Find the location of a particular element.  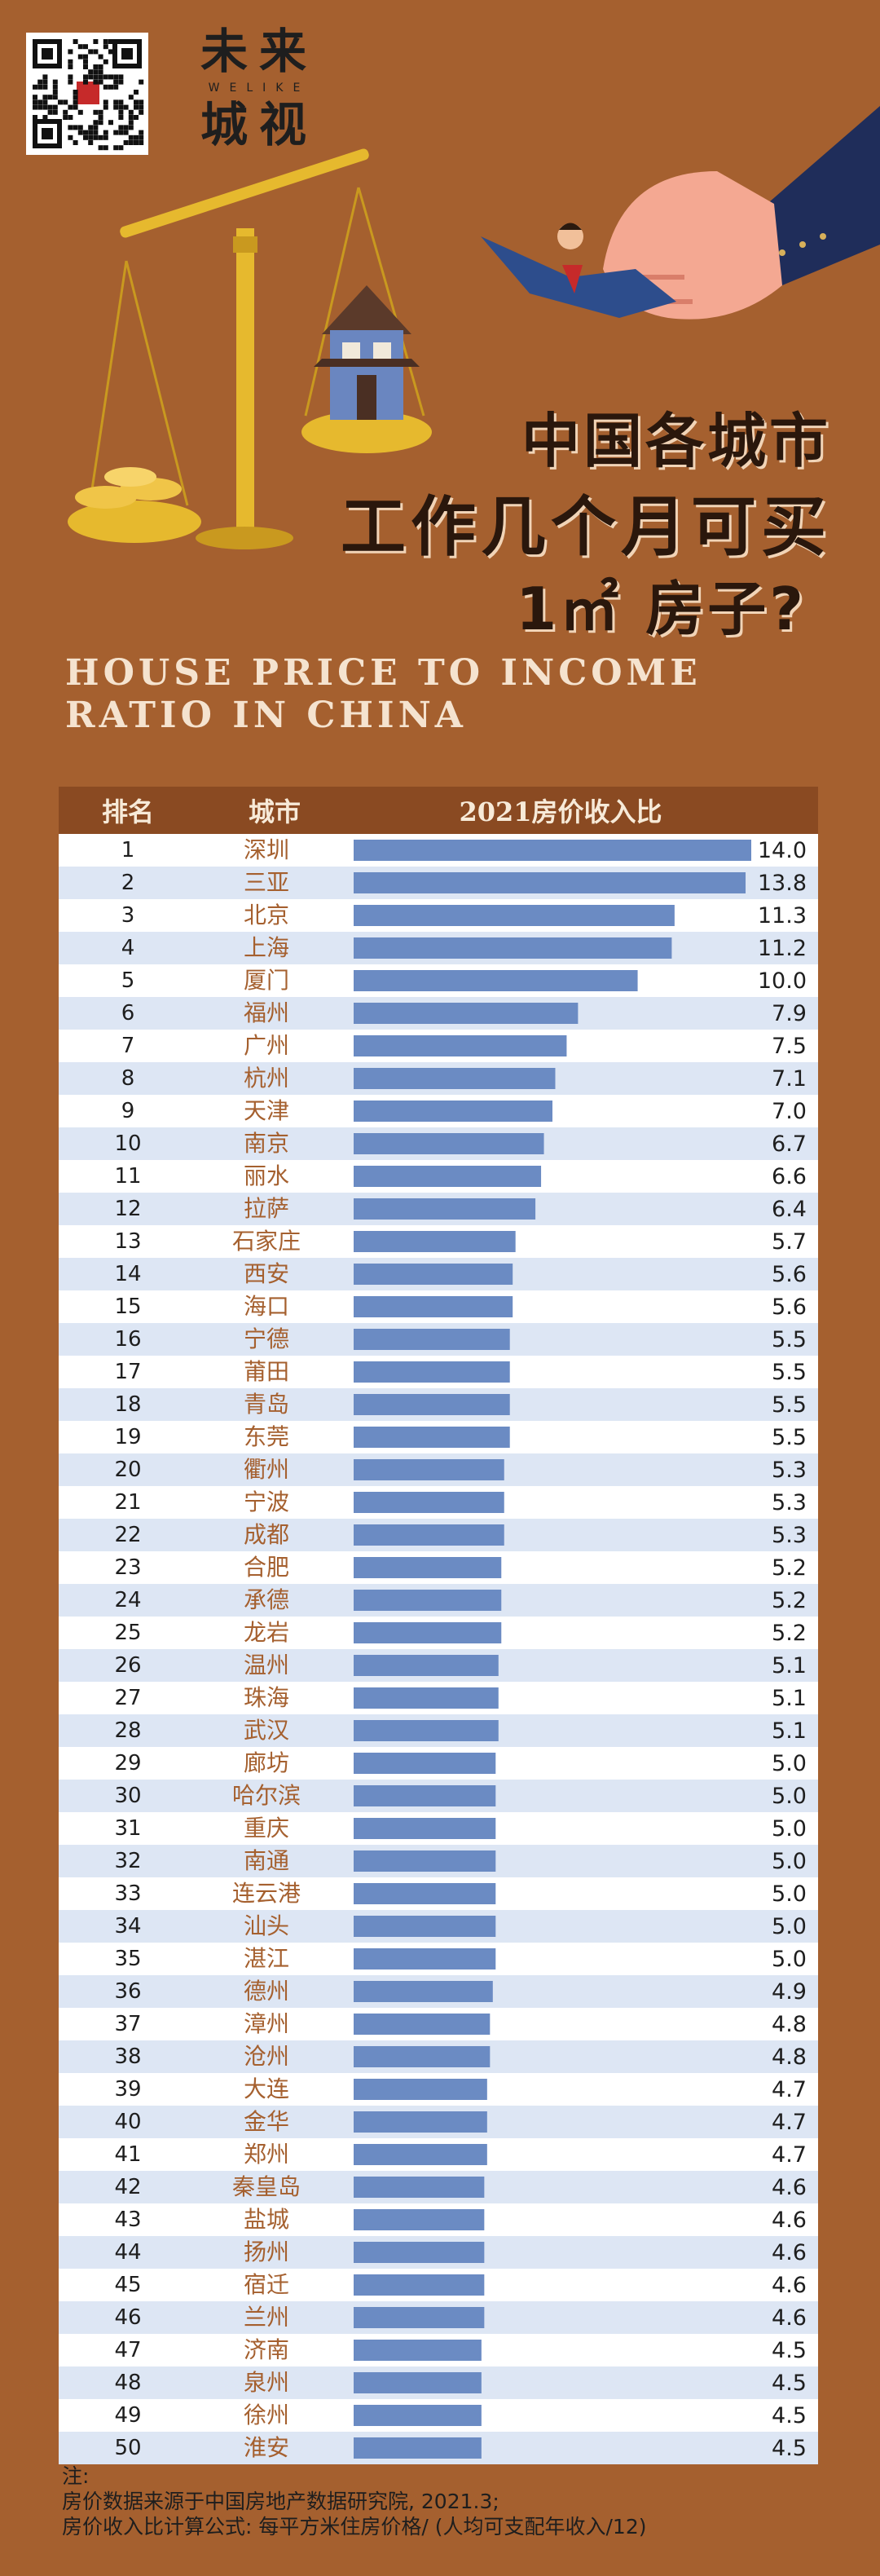

rank-label: 10 is located at coordinates (127, 1143).